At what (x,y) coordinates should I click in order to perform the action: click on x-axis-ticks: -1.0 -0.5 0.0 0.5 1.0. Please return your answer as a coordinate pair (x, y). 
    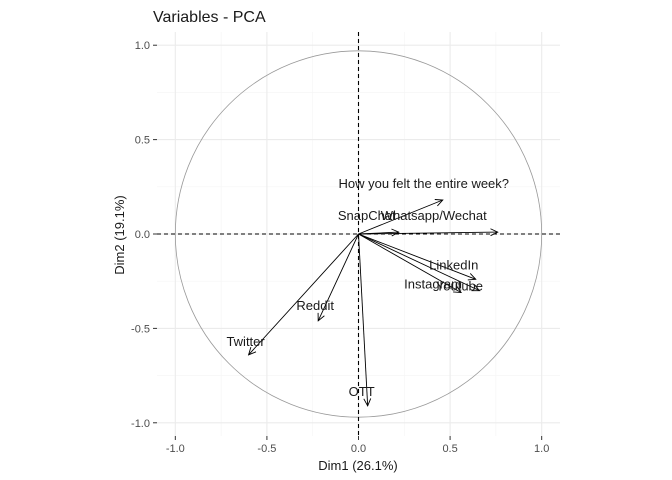
    Looking at the image, I should click on (357, 445).